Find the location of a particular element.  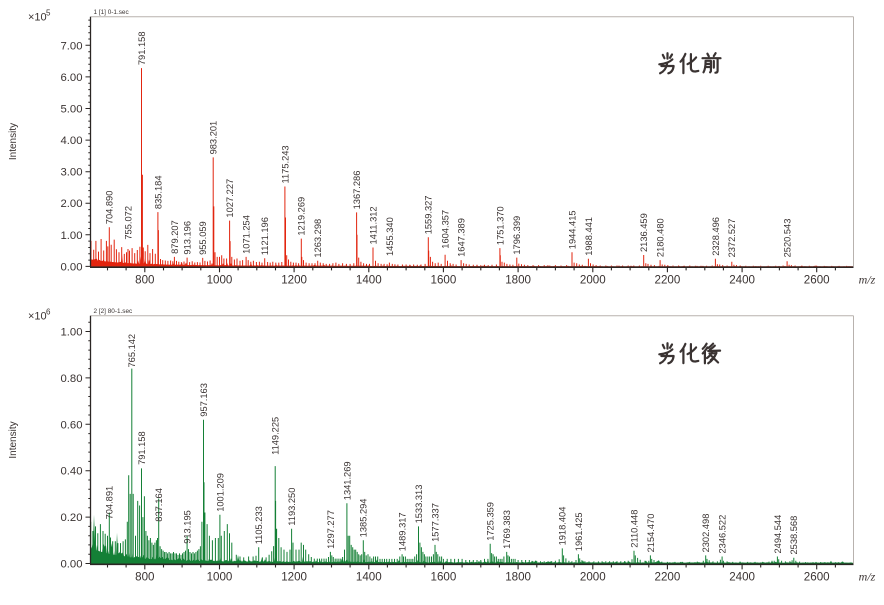

svg-text: 1604.357 is located at coordinates (446, 229).